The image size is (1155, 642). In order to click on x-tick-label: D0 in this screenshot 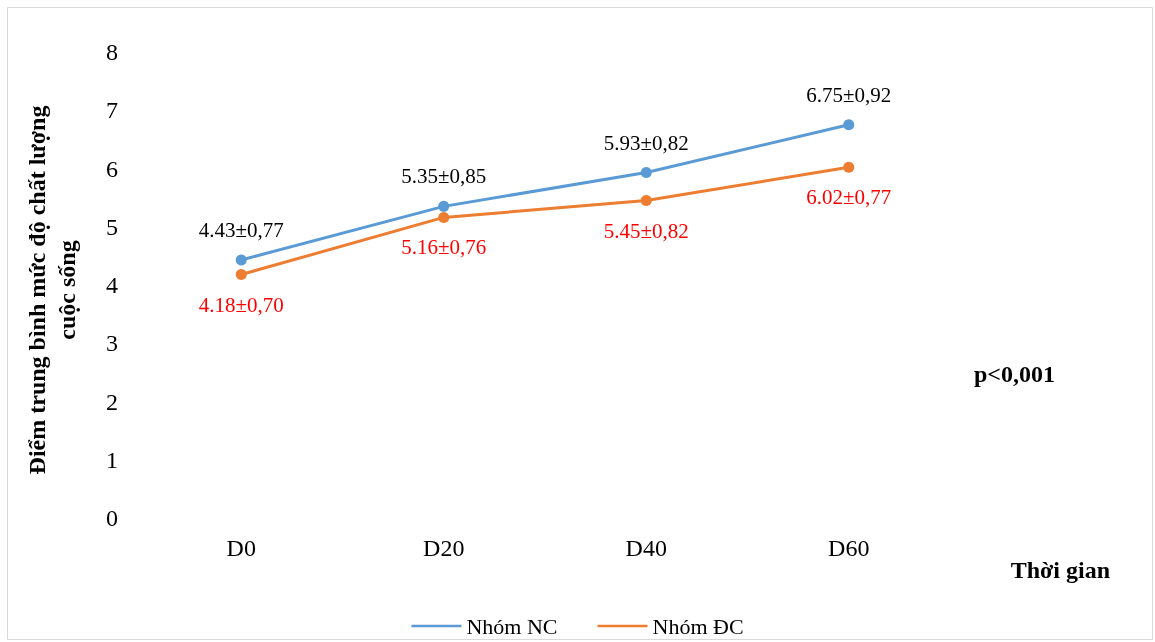, I will do `click(241, 548)`.